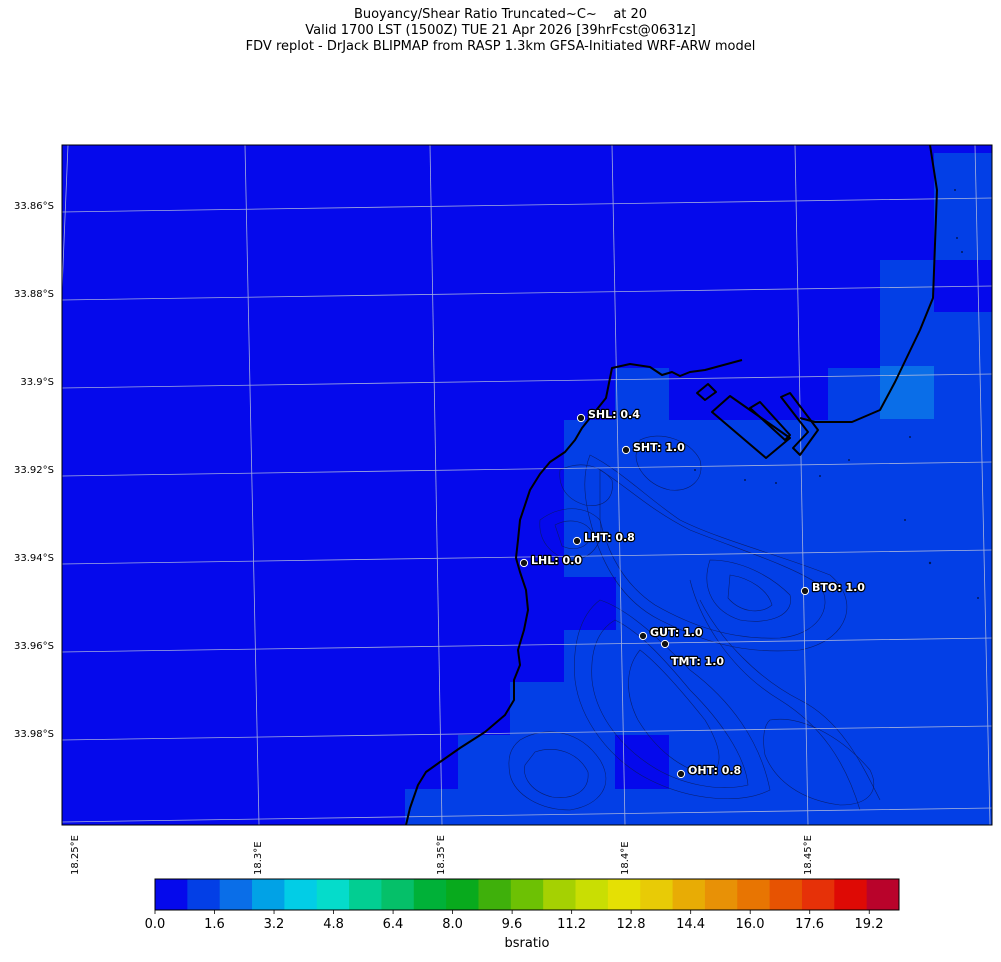 The height and width of the screenshot is (962, 1001). What do you see at coordinates (274, 924) in the screenshot?
I see `colorbar-tick-label: 3.2` at bounding box center [274, 924].